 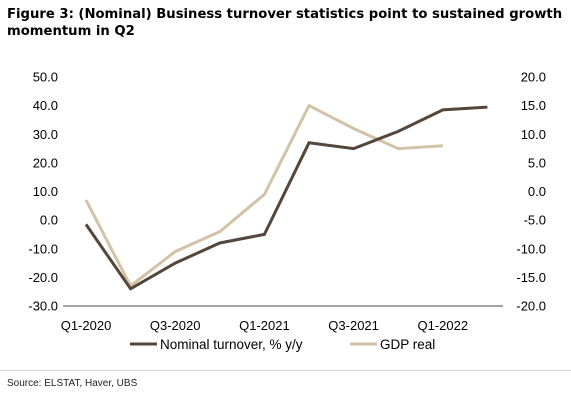 I want to click on right-y-tick-label: -10.0, so click(x=531, y=248).